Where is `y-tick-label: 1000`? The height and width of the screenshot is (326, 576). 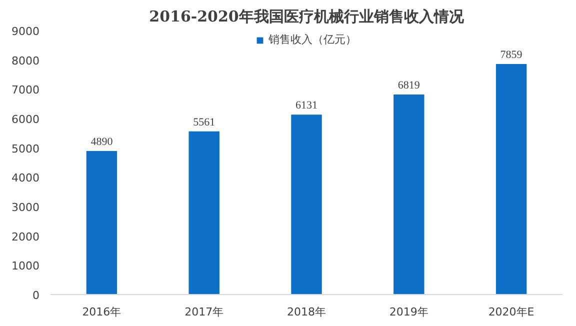 y-tick-label: 1000 is located at coordinates (26, 266).